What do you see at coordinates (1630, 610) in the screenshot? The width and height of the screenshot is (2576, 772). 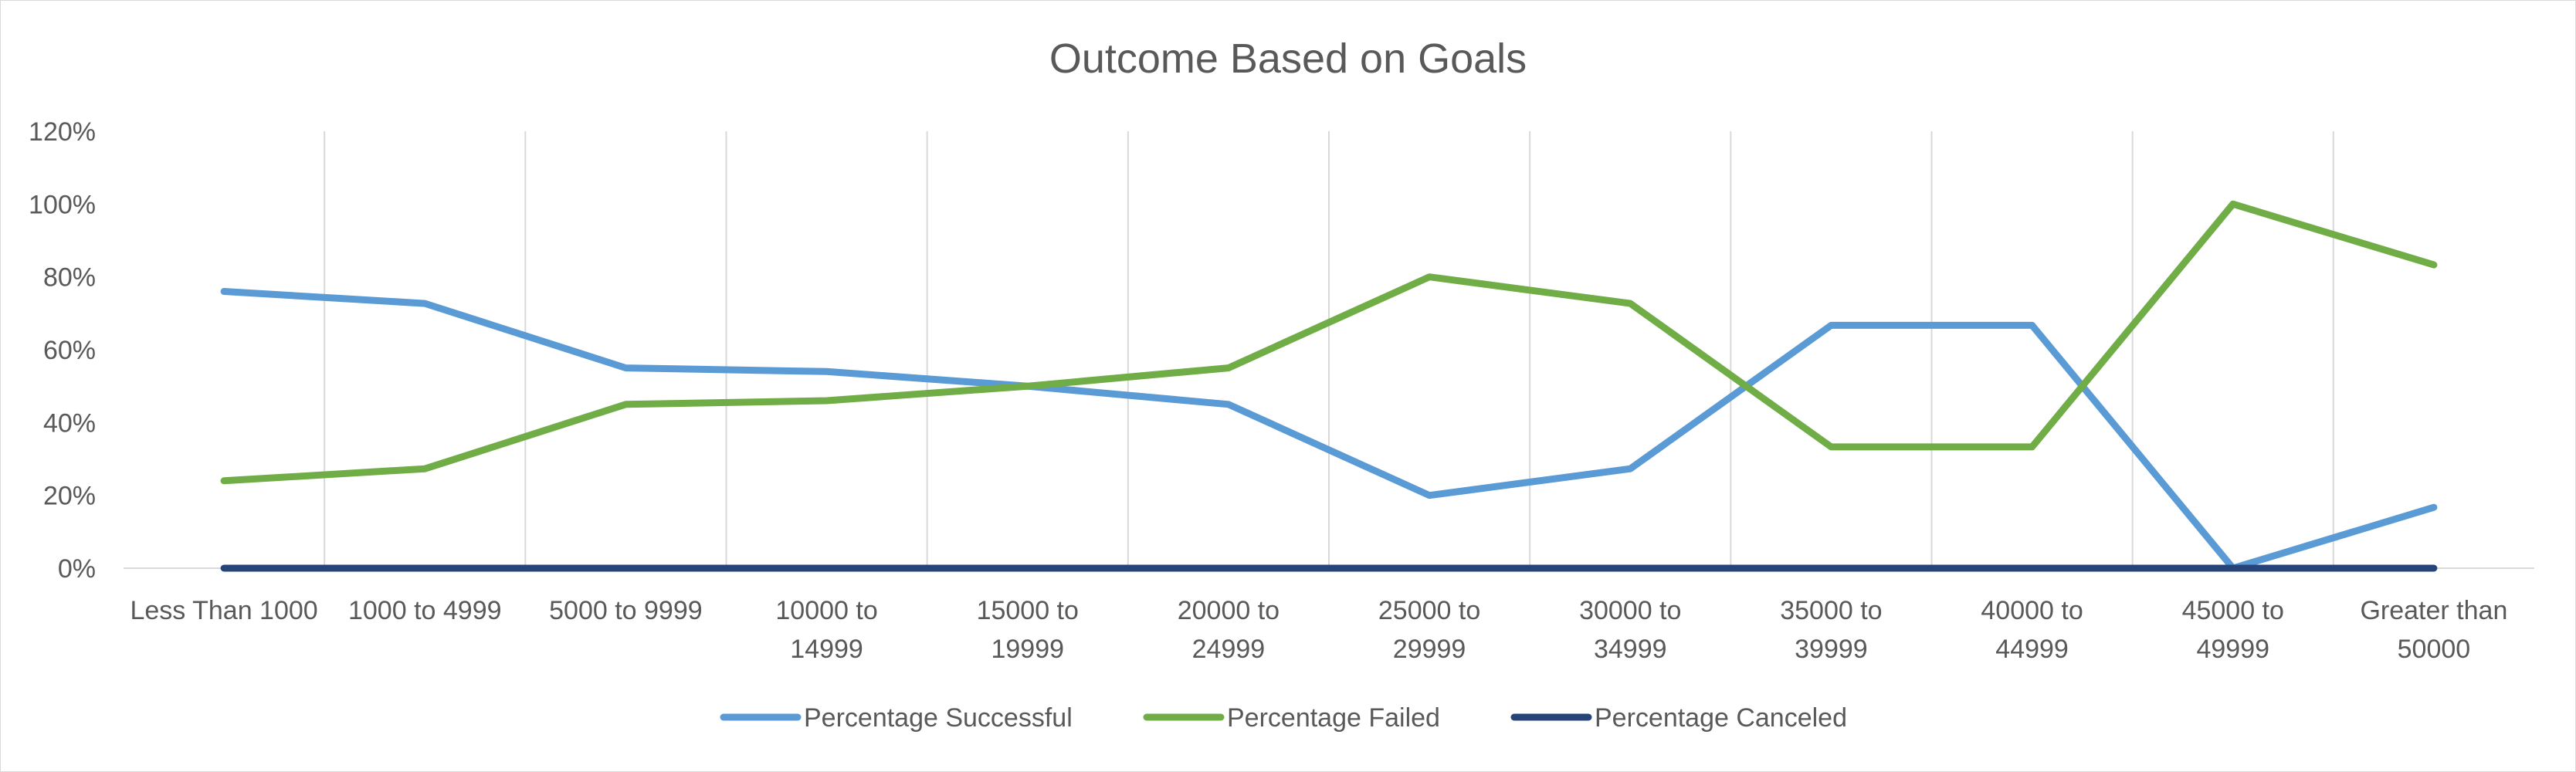 I see `x-tick-label-line: 30000 to` at bounding box center [1630, 610].